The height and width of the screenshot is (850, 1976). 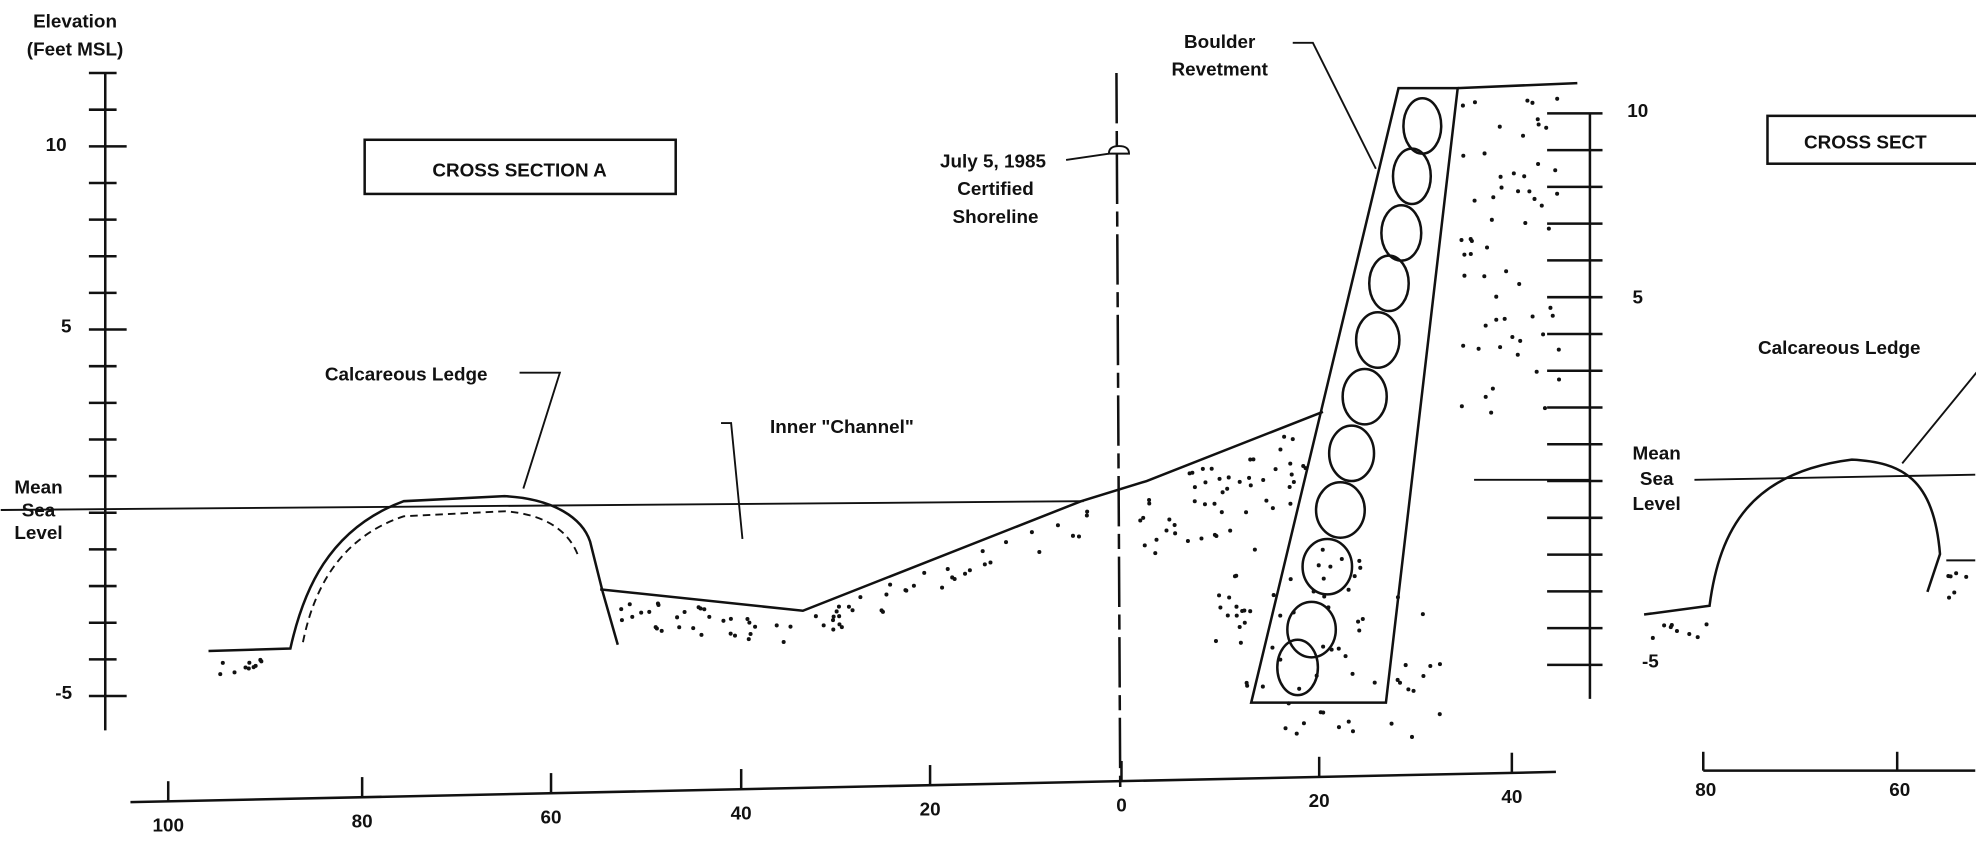 What do you see at coordinates (413, 573) in the screenshot?
I see `ledge` at bounding box center [413, 573].